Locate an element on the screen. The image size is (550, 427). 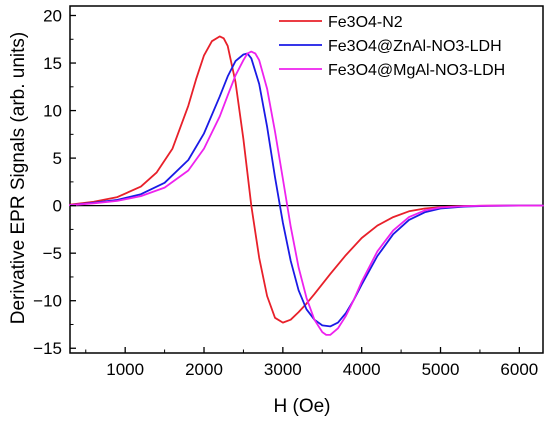
x-tick-label: 4000 is located at coordinates (362, 369).